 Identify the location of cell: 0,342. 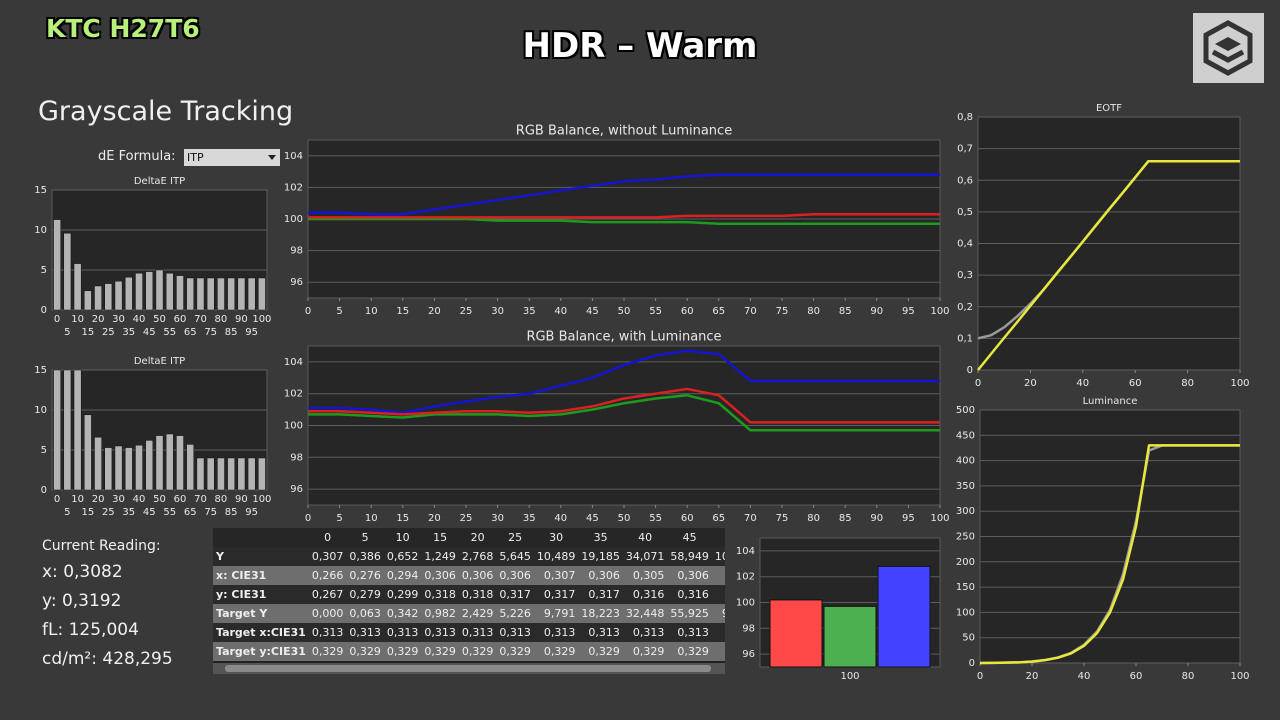
(402, 613).